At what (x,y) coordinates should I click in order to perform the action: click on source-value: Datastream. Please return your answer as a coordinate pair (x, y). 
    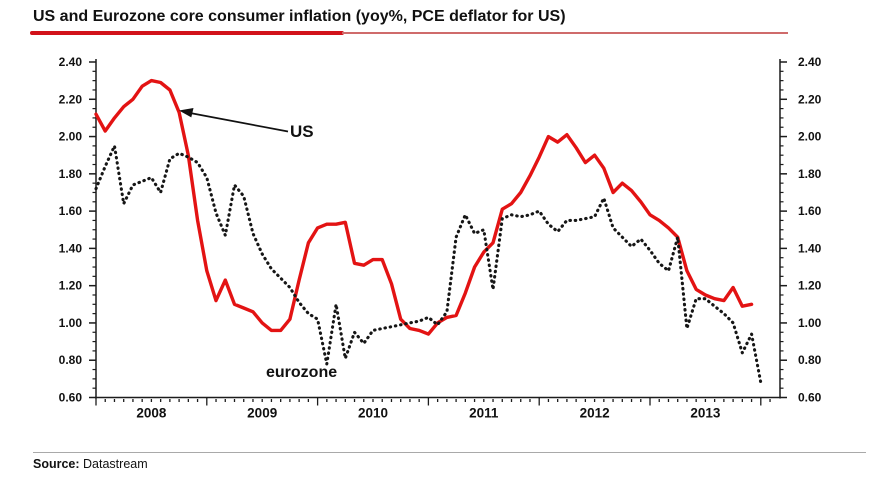
    Looking at the image, I should click on (115, 464).